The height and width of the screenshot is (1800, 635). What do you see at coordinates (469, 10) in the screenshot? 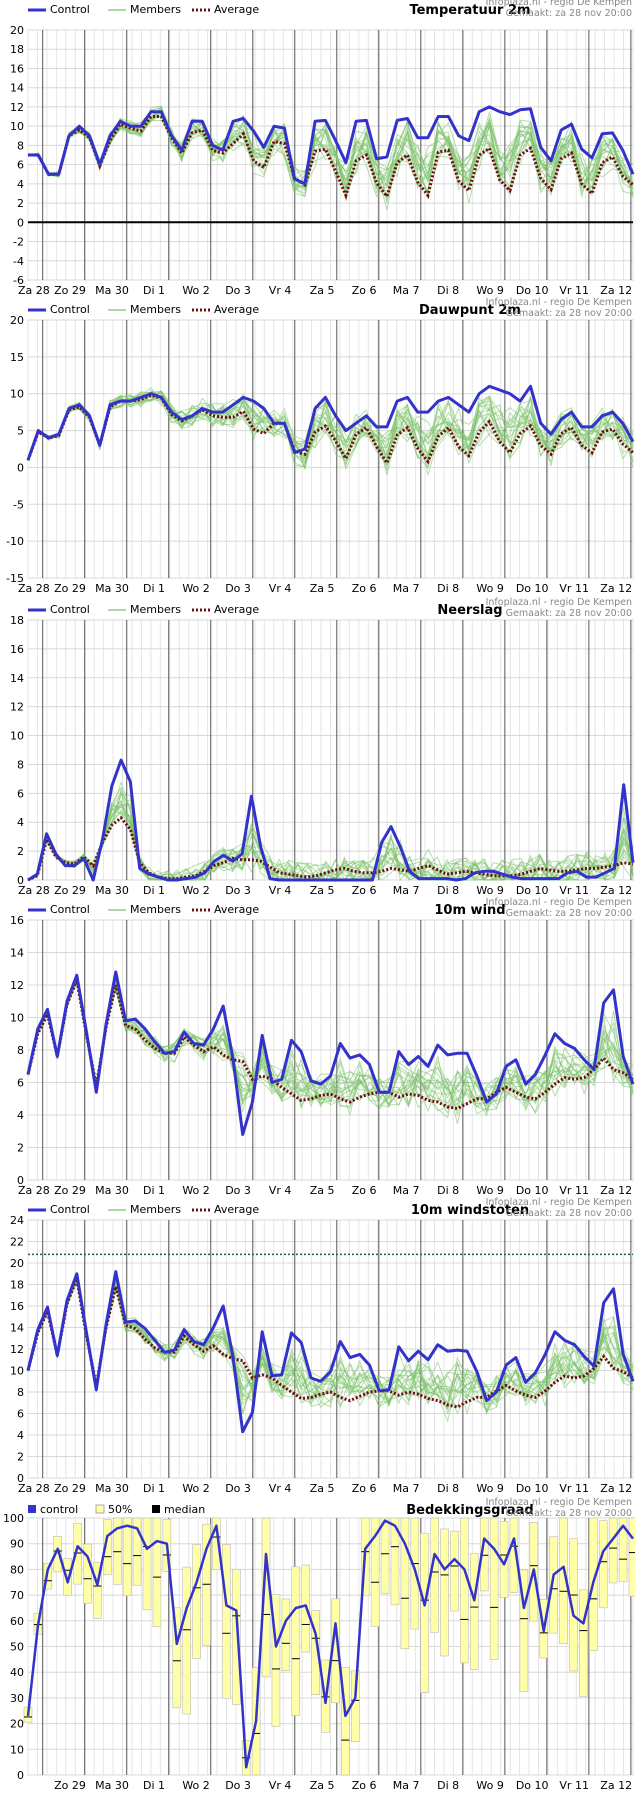
I see `chart-title: Temperatuur 2m` at bounding box center [469, 10].